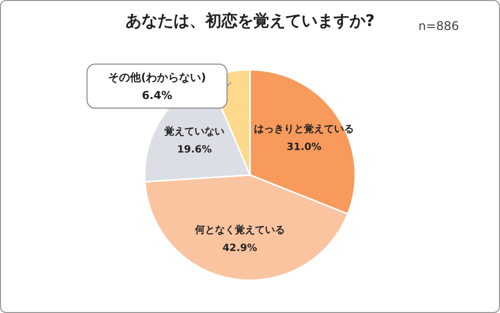  I want to click on slice-label: 何となく覚えている, so click(239, 230).